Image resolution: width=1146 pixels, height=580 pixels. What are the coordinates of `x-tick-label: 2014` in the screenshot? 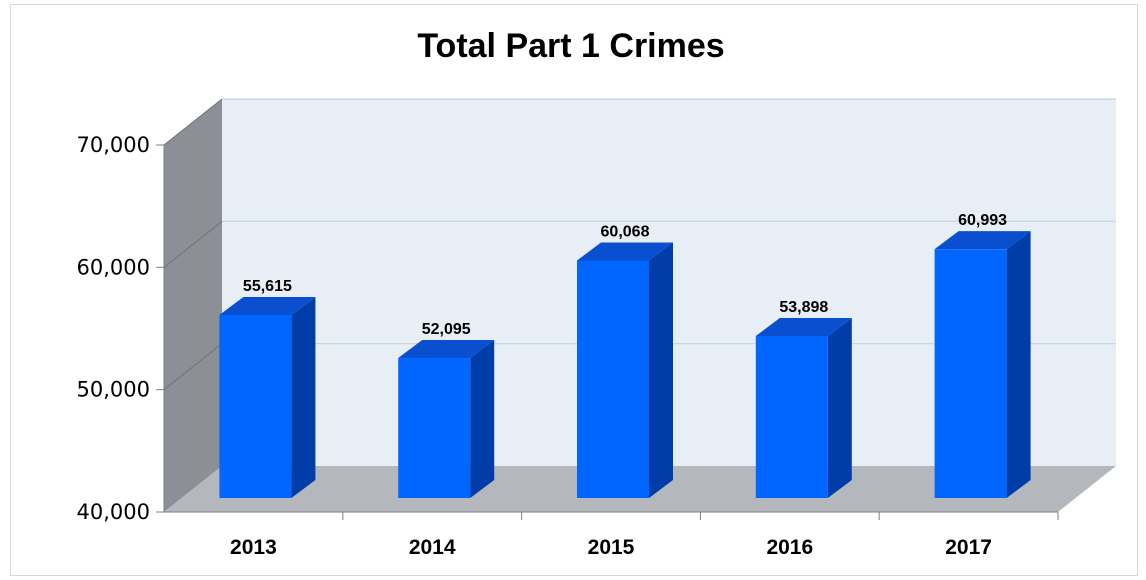 It's located at (432, 547).